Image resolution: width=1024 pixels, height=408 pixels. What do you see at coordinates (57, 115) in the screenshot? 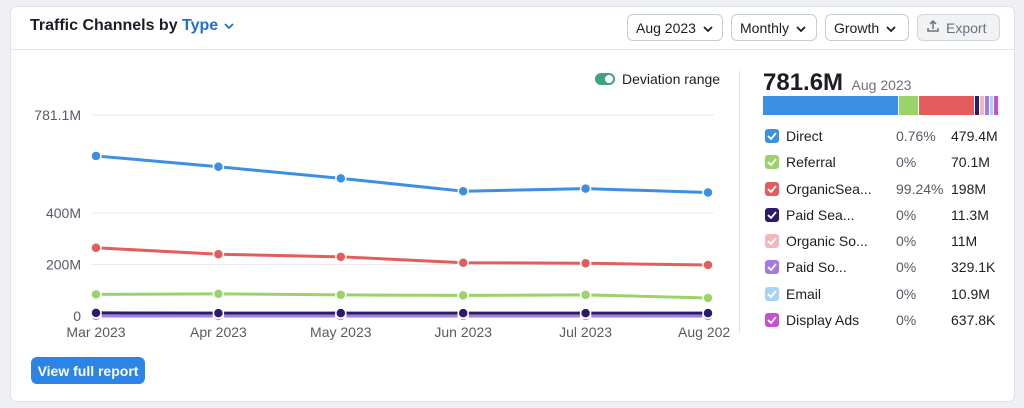
I see `y-tick-label: 781.1M` at bounding box center [57, 115].